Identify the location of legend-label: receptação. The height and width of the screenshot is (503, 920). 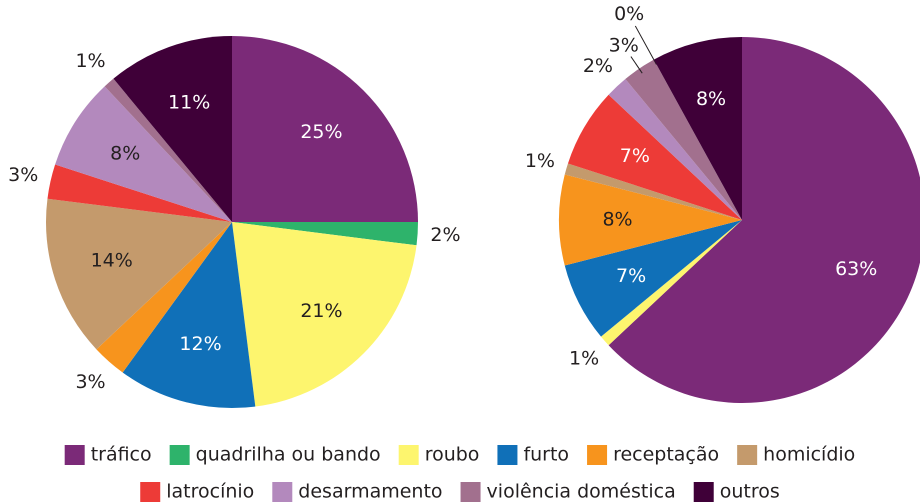
(666, 455).